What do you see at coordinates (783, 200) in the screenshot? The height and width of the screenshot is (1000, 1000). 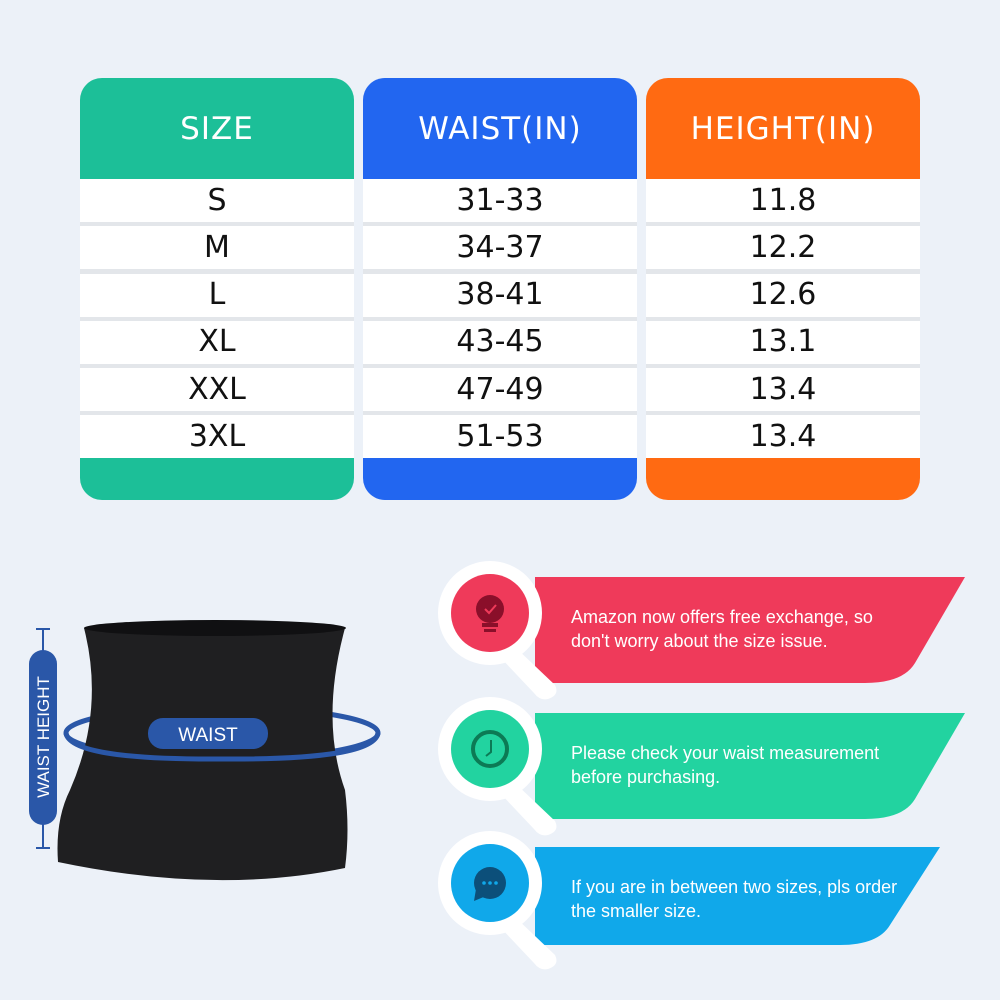 I see `table-cell: 11.8` at bounding box center [783, 200].